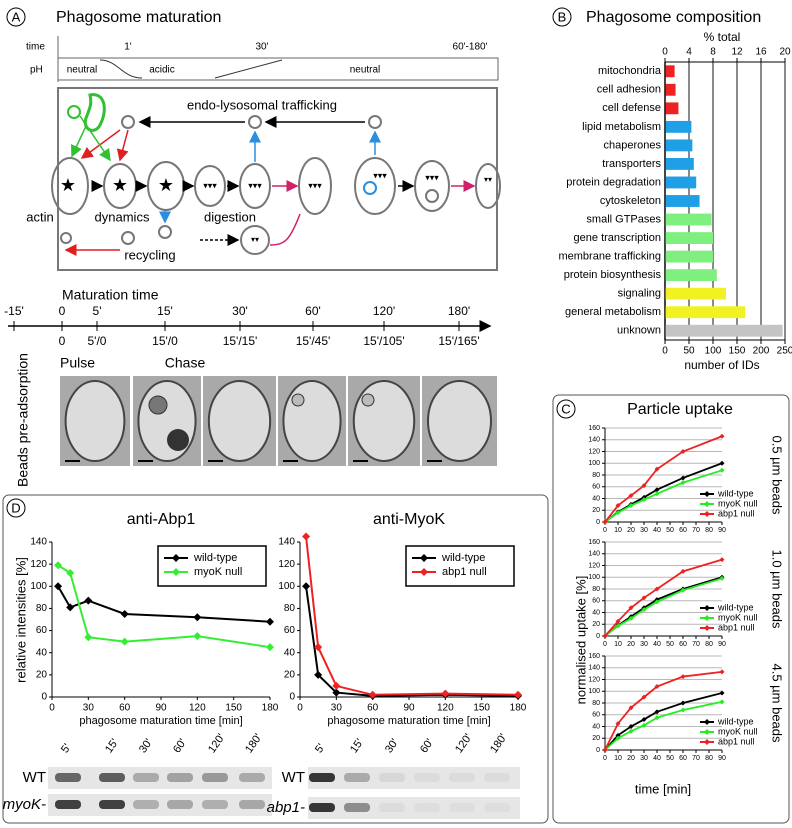  I want to click on y-tick-label: 80, so click(290, 608).